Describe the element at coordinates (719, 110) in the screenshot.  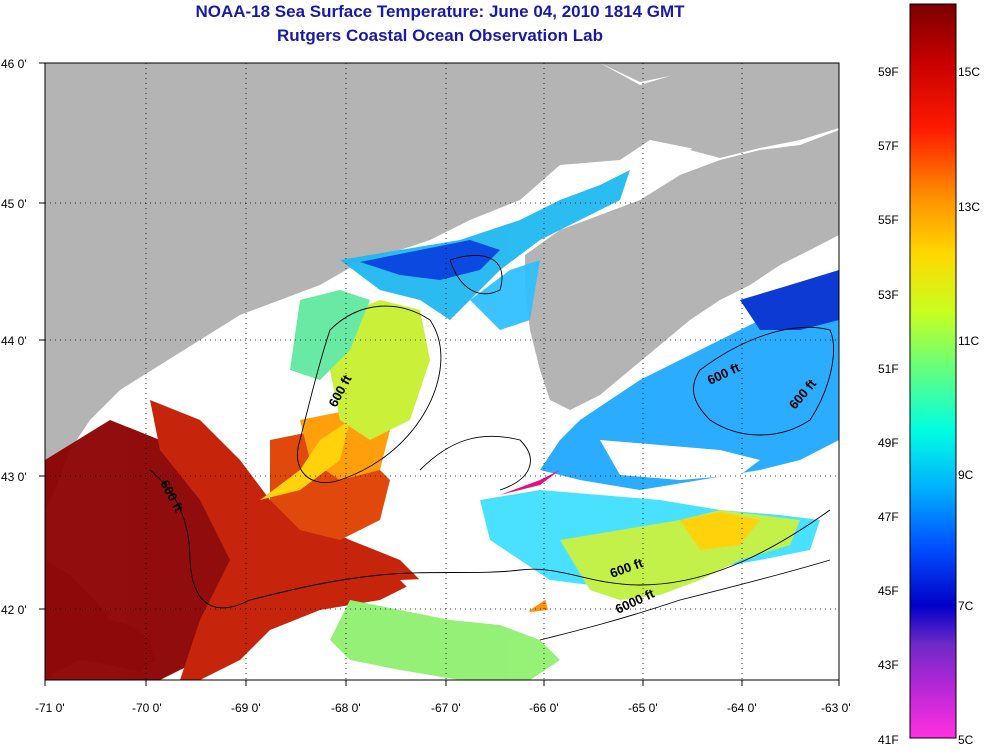
I see `land-new-brunswick` at that location.